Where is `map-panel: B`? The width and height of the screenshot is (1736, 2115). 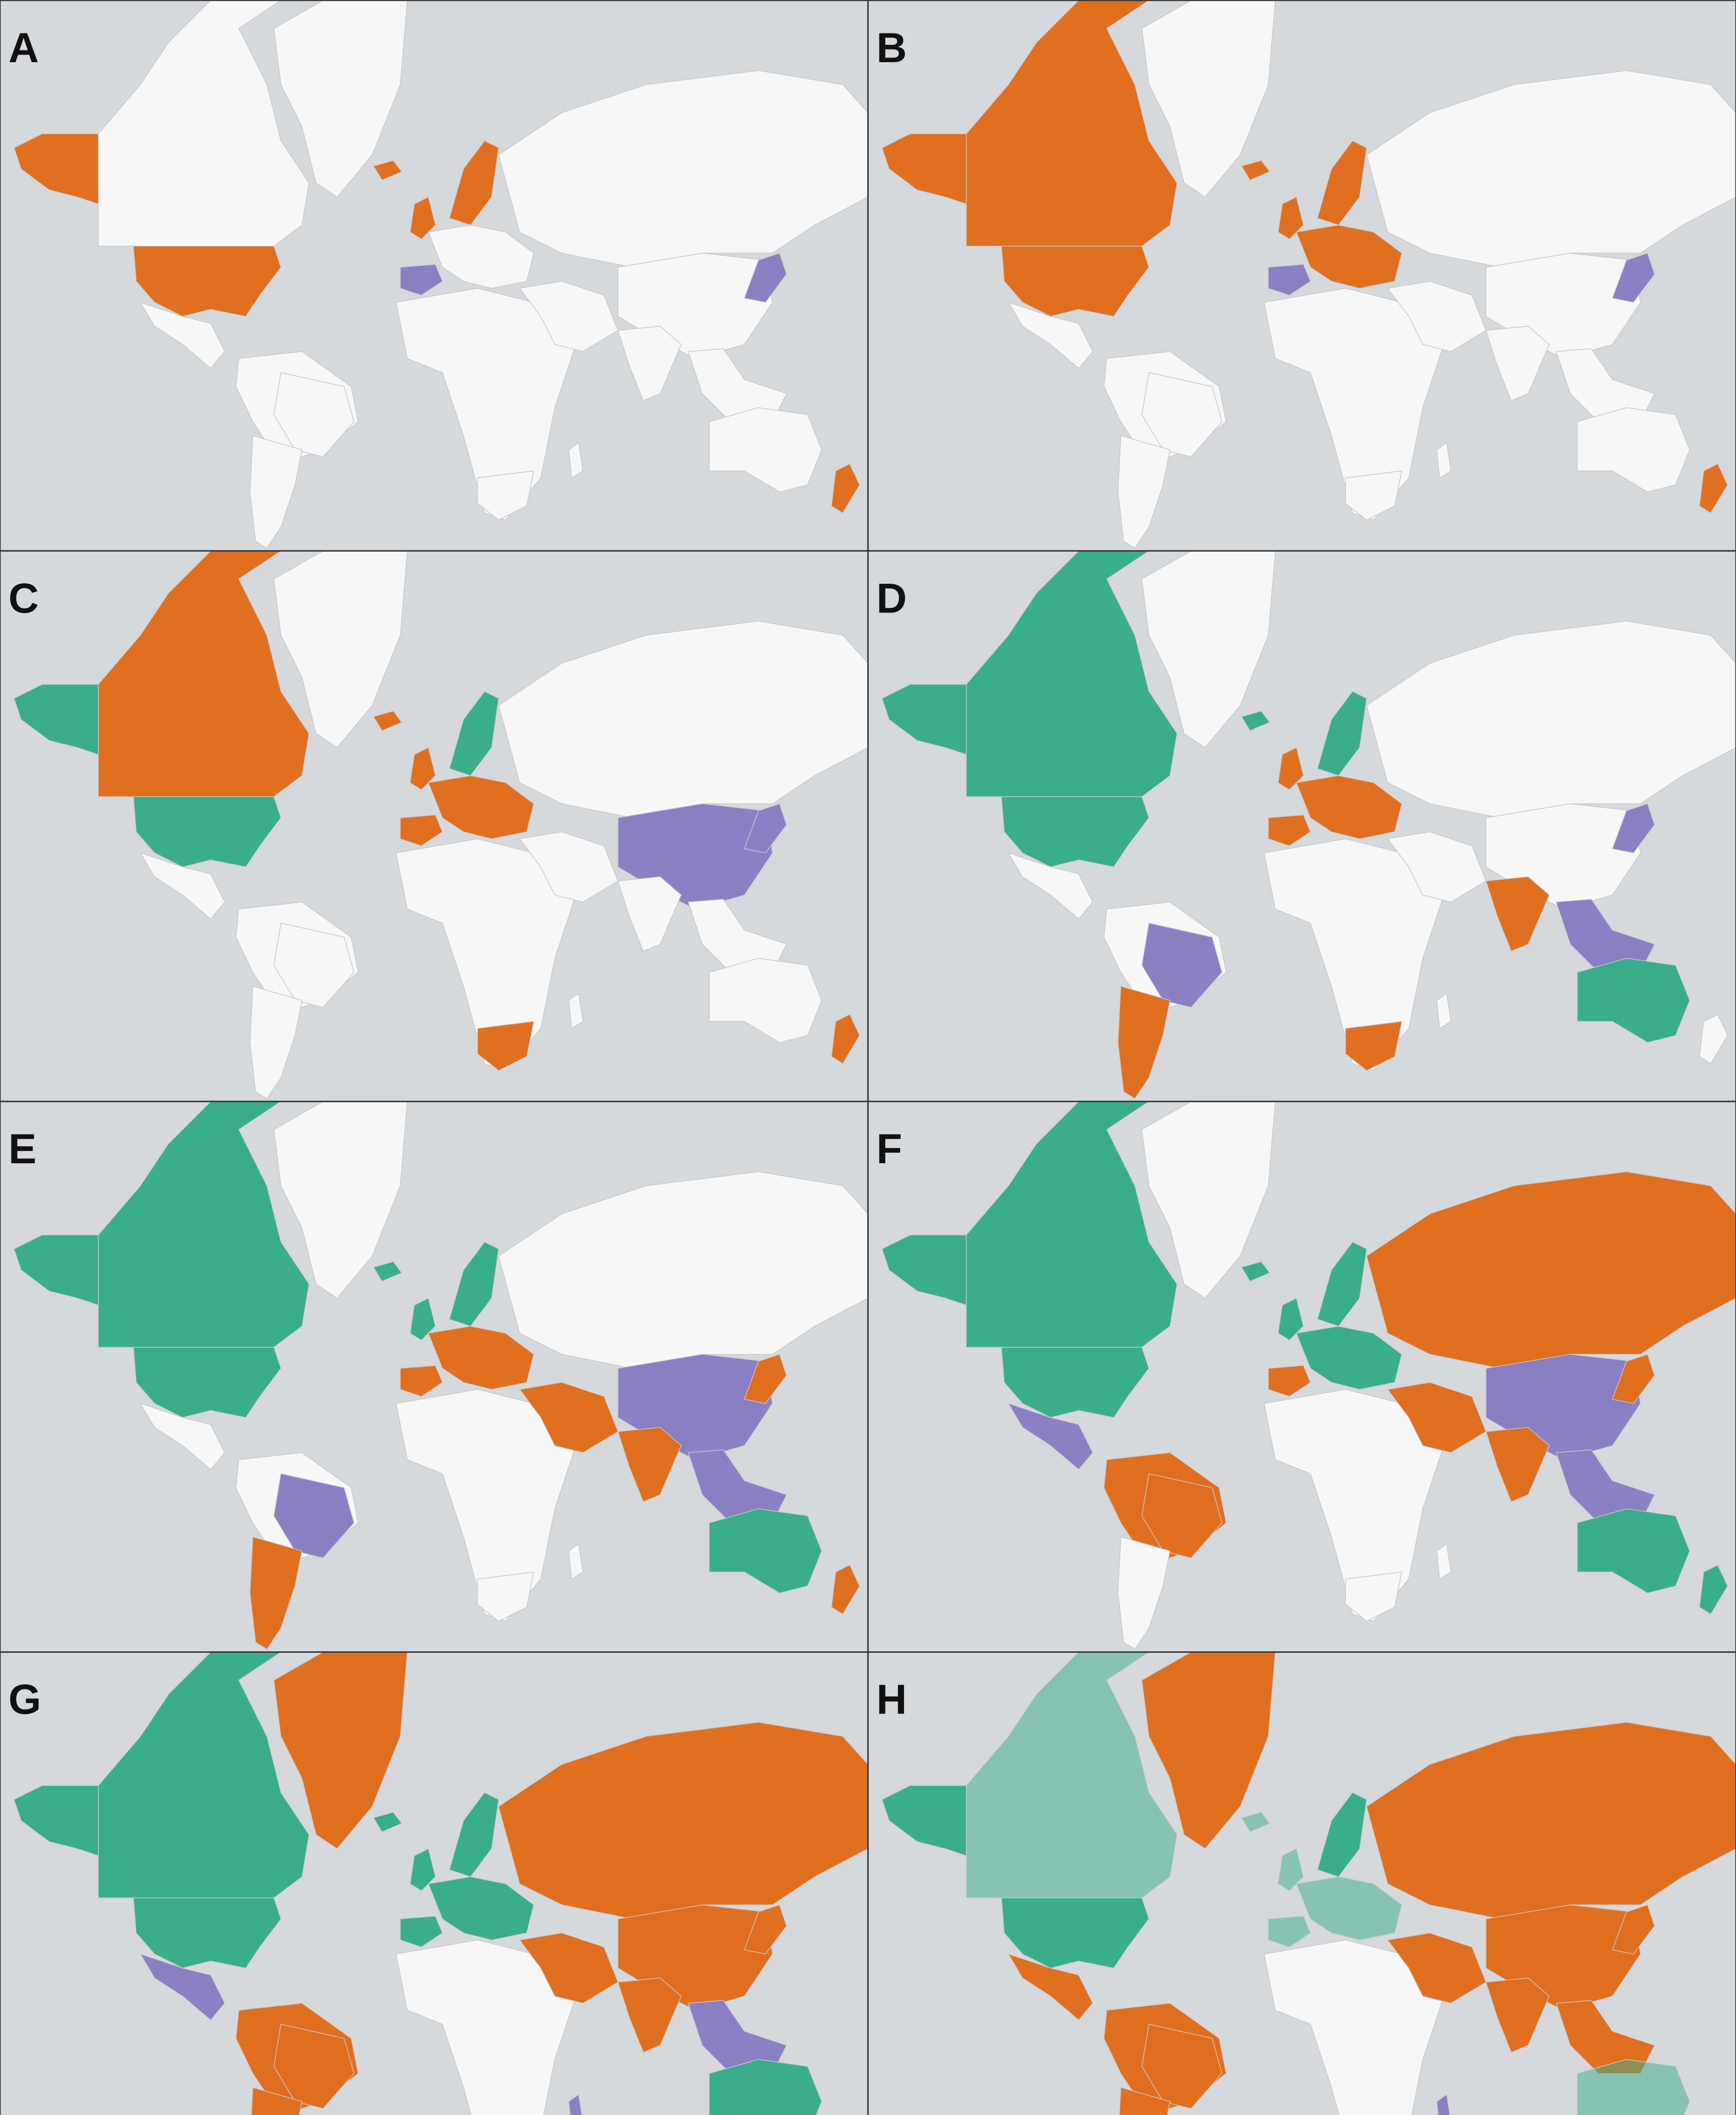 map-panel: B is located at coordinates (1301, 276).